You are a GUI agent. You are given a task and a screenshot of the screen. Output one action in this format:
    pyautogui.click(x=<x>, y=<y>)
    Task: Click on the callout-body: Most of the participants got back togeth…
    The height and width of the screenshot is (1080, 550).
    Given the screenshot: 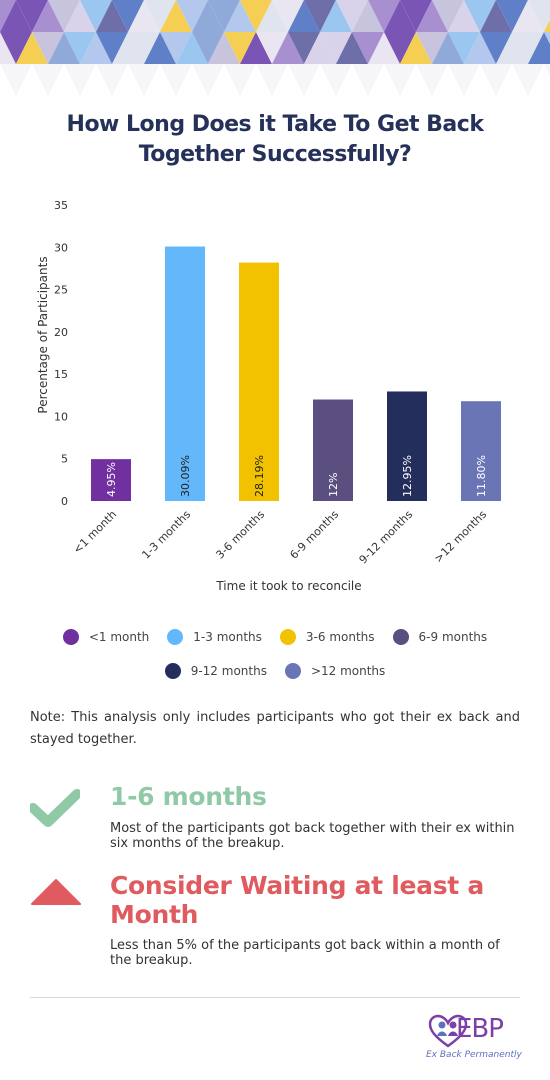 What is the action you would take?
    pyautogui.click(x=312, y=836)
    